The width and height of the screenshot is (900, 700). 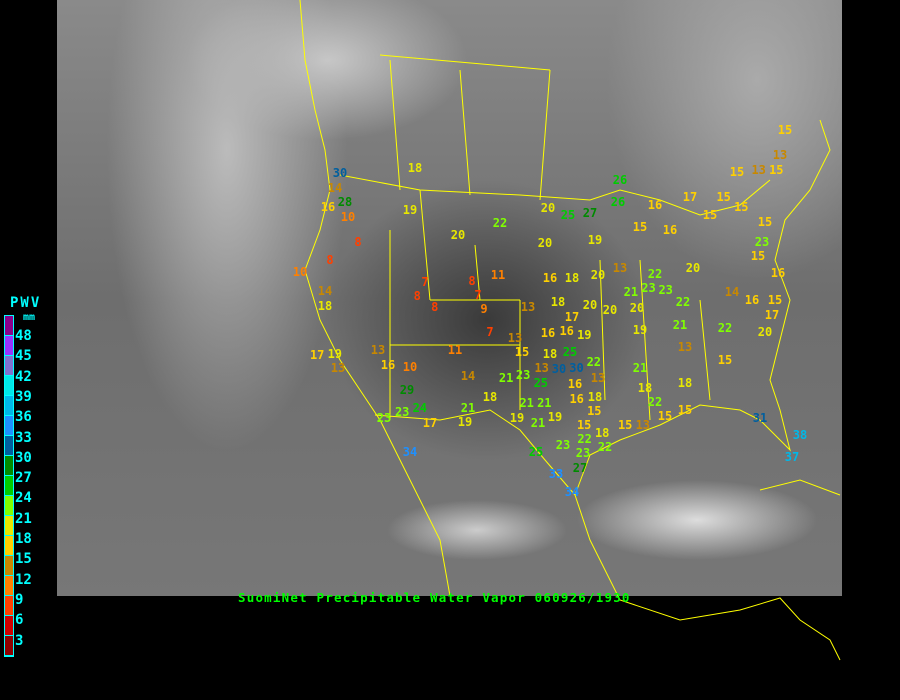 I want to click on state-lines, so click(x=550, y=305).